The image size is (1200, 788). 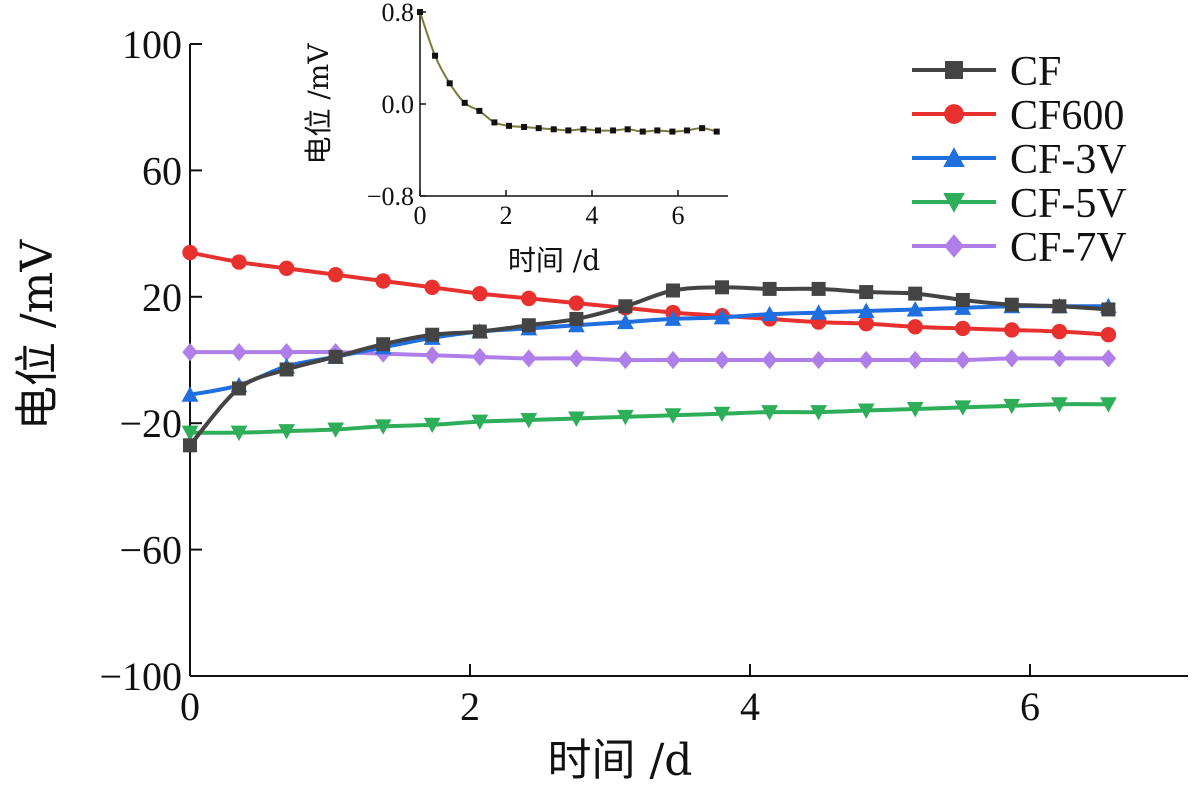 What do you see at coordinates (398, 13) in the screenshot?
I see `inset-y-tick-label: 0.8` at bounding box center [398, 13].